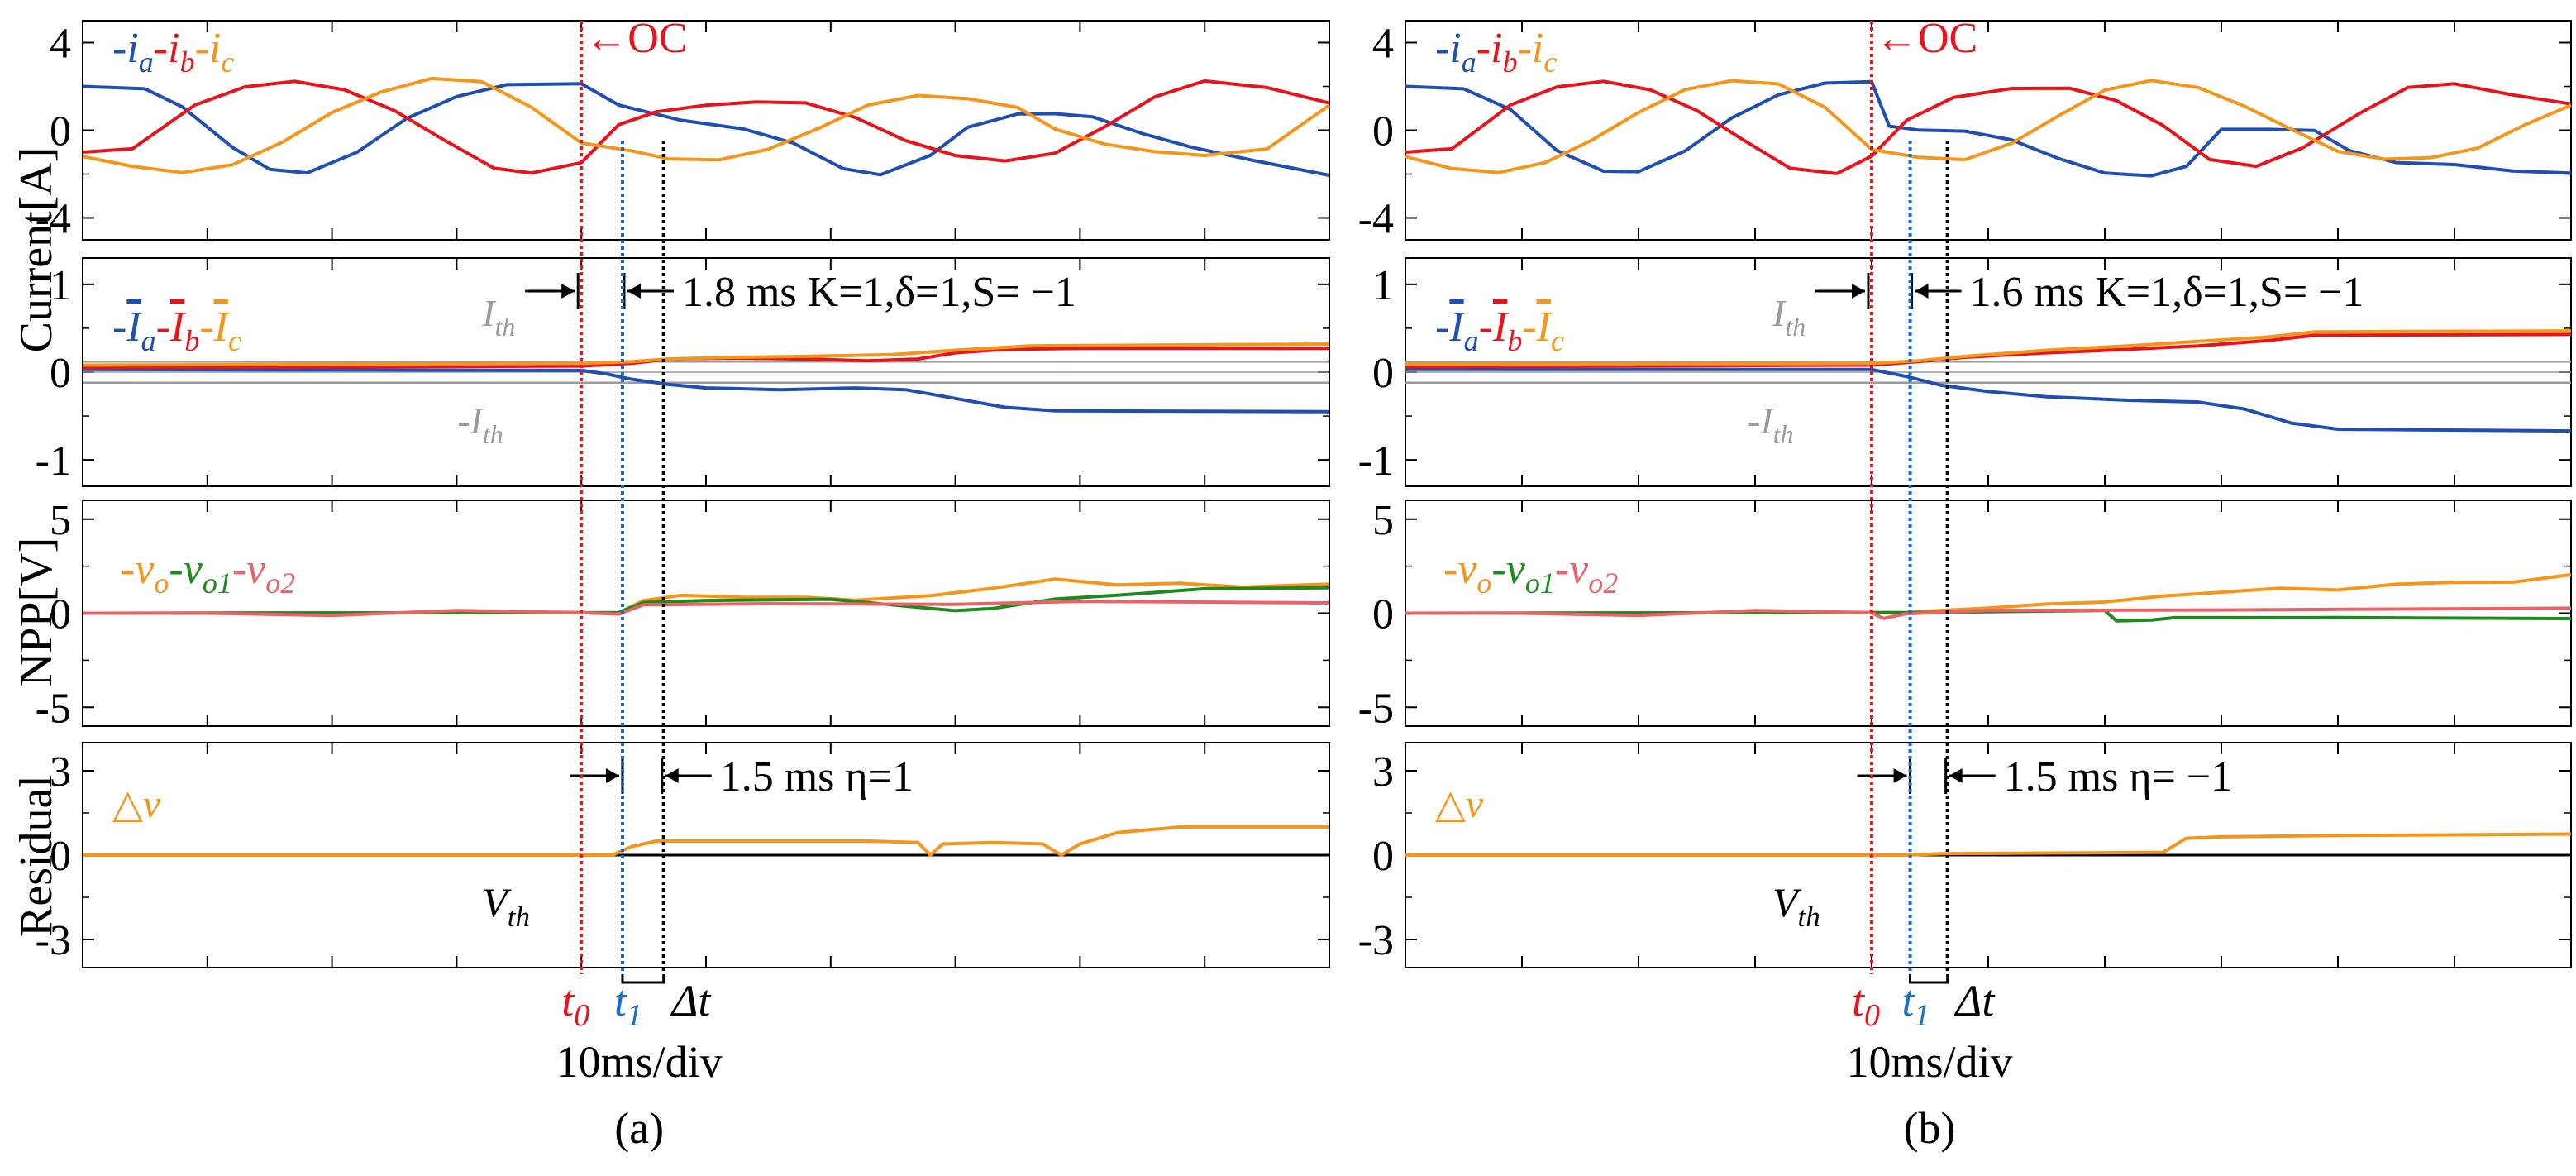 The width and height of the screenshot is (2576, 1176). Describe the element at coordinates (36, 250) in the screenshot. I see `ylabel-current: Current[A]` at that location.